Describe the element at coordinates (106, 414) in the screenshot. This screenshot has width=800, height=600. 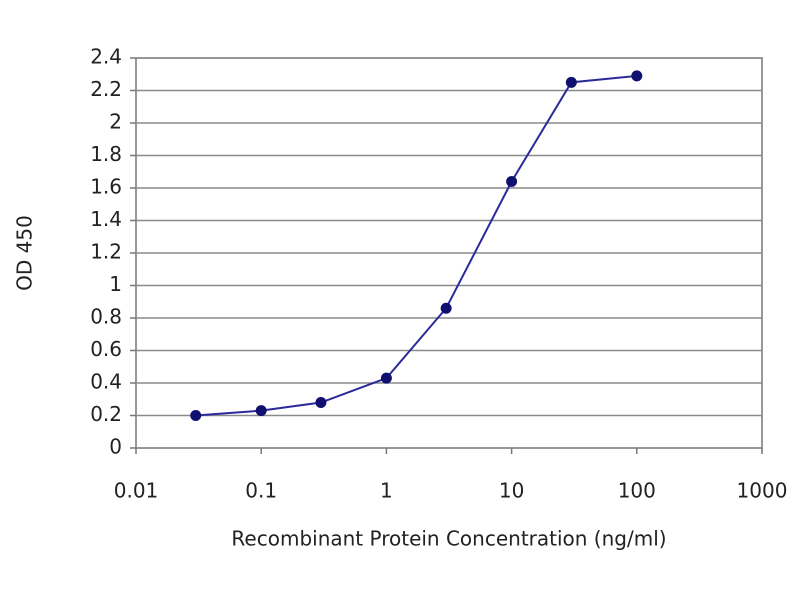
I see `y-tick-label: 0.2` at that location.